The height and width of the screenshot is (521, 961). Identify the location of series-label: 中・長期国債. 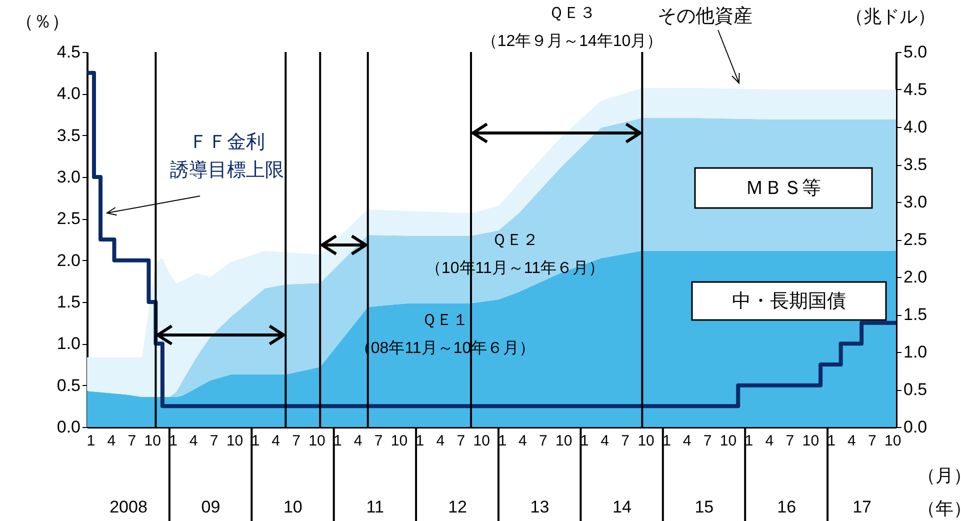
(789, 301).